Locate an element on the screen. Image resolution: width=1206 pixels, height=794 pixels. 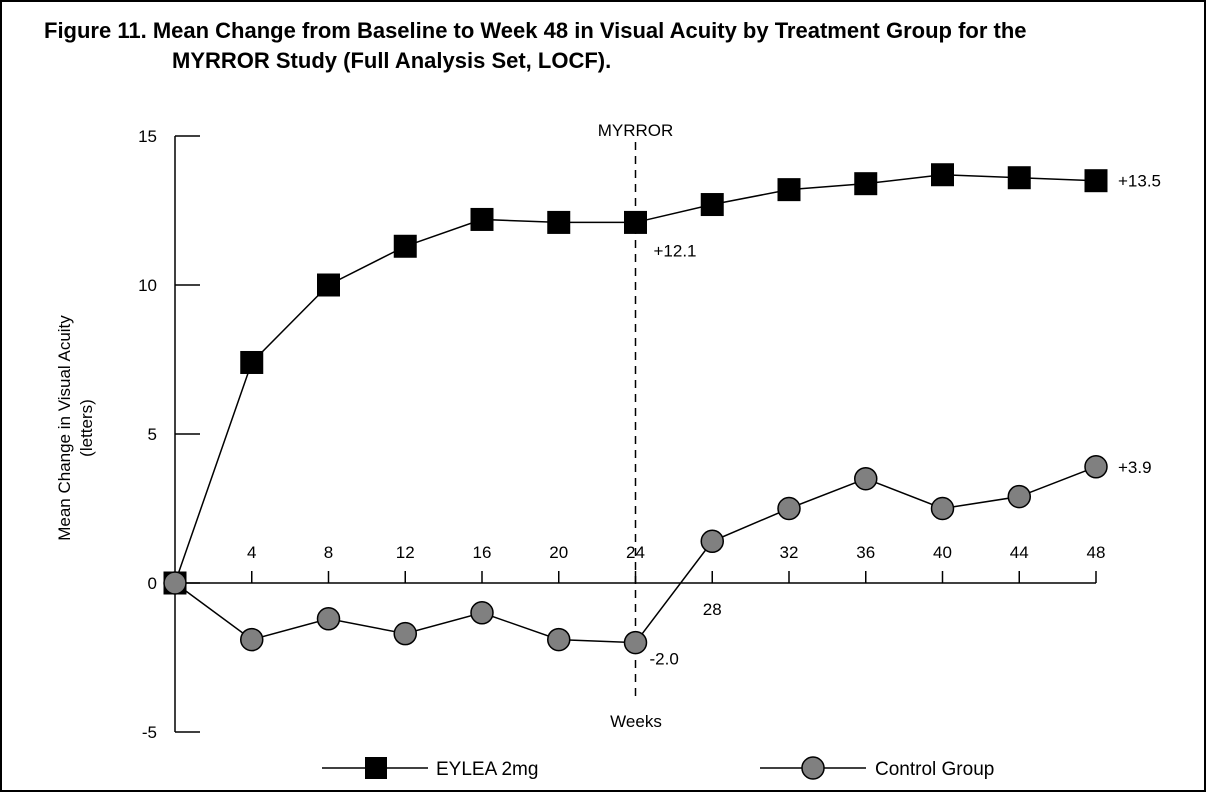
x-tick-label: 8 is located at coordinates (328, 552).